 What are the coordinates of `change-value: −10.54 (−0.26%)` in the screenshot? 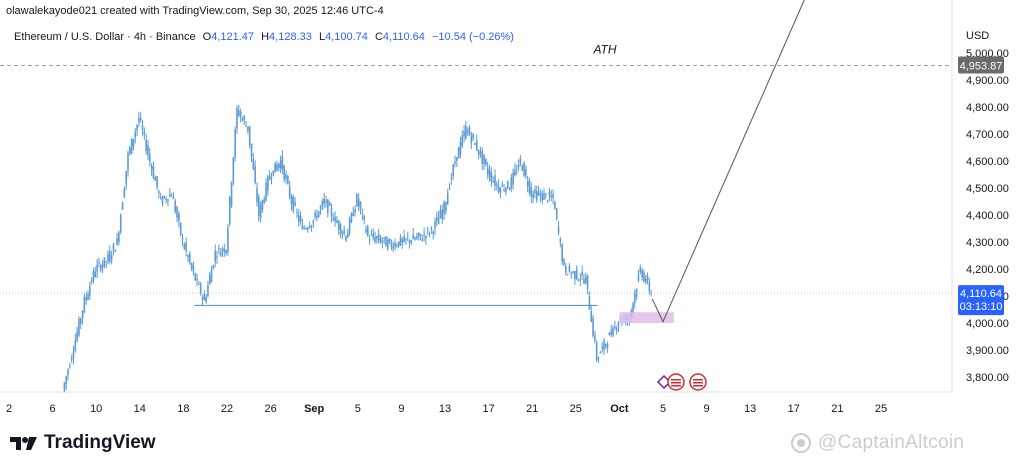 It's located at (472, 37).